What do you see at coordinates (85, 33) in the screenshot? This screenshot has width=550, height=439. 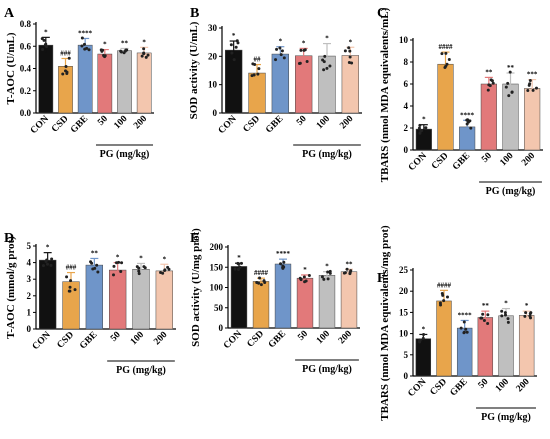 I see `significance-label: ****` at bounding box center [85, 33].